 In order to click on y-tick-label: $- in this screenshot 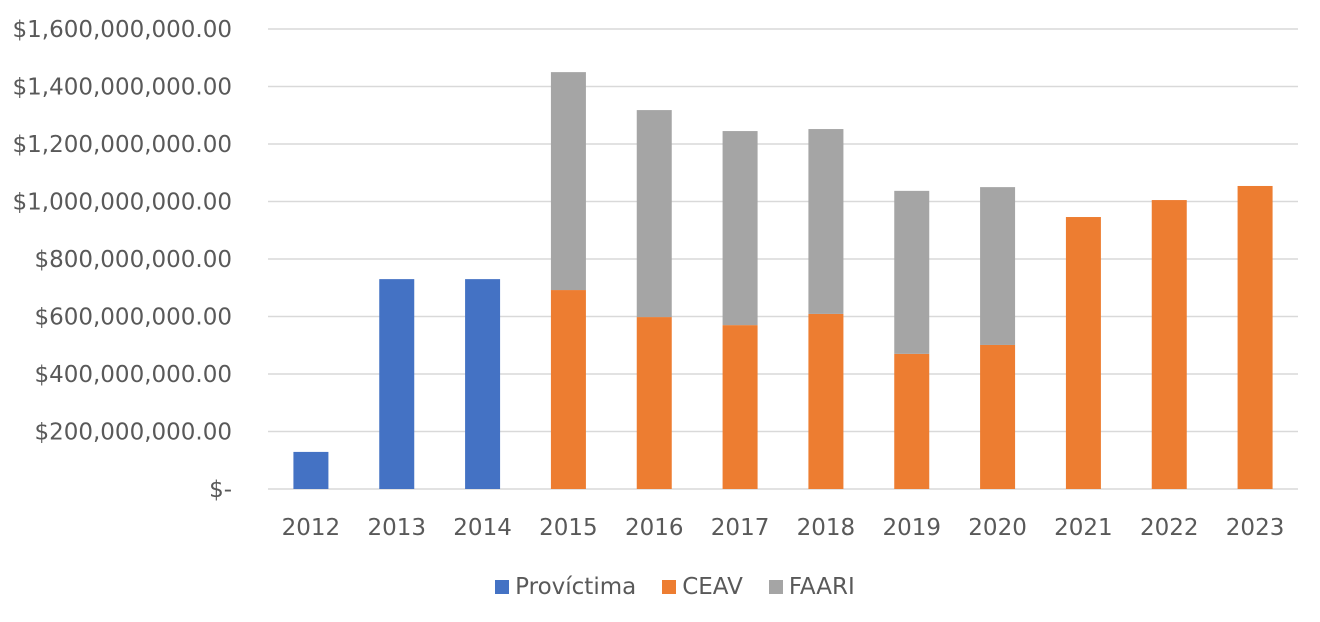, I will do `click(220, 490)`.